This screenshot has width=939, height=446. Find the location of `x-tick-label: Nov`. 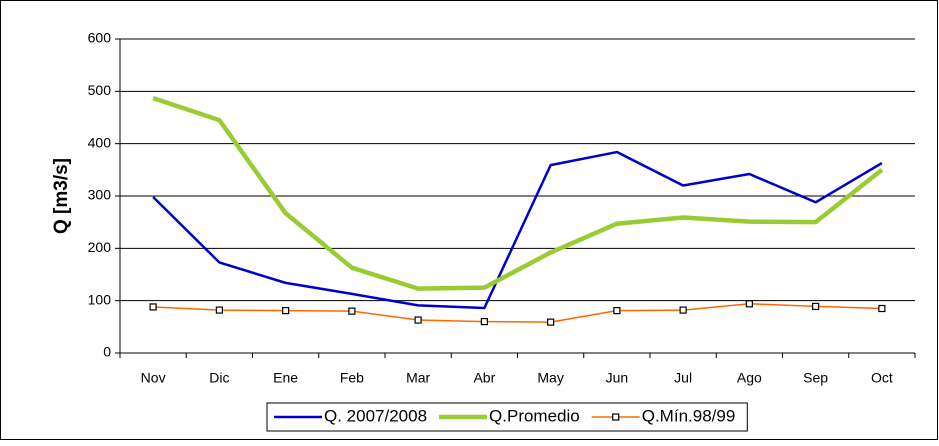

x-tick-label: Nov is located at coordinates (153, 378).